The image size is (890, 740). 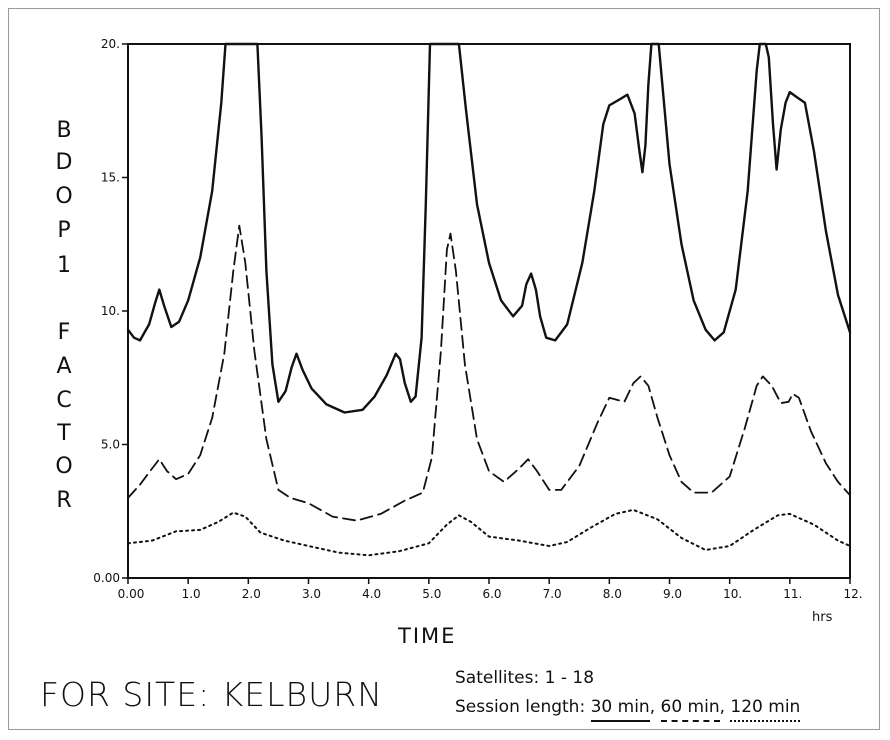 I want to click on session-length-legend: Session length: 30 min, 60 min, 120 min, so click(x=628, y=709).